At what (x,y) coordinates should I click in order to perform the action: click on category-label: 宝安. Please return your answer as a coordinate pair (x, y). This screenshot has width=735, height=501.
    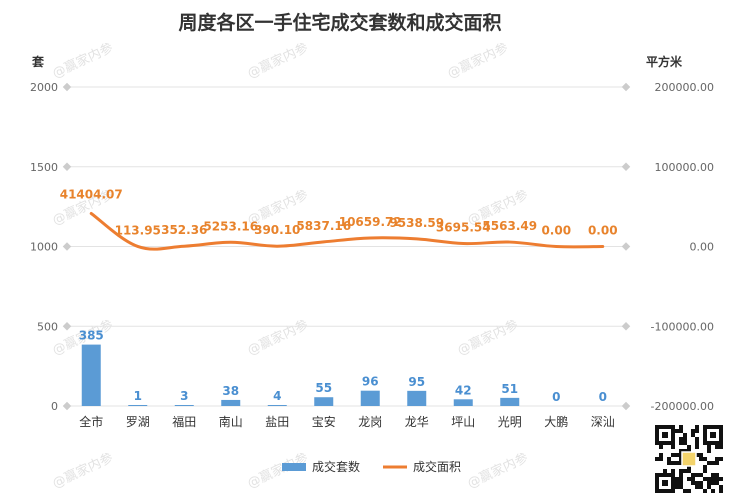
    Looking at the image, I should click on (324, 421).